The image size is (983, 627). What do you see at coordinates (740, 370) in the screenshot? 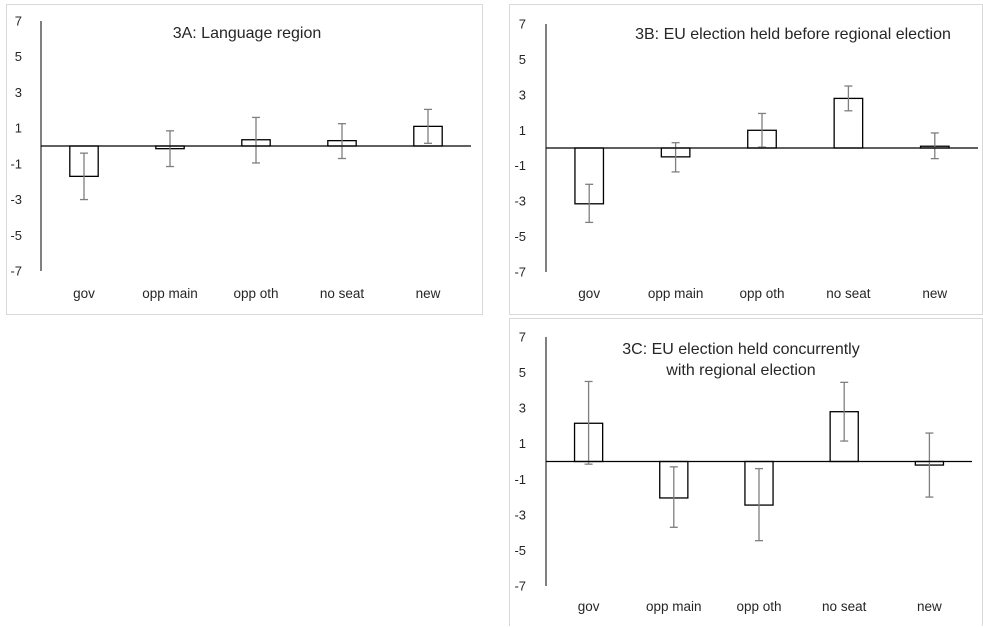
I see `chart-title-line: with regional election` at bounding box center [740, 370].